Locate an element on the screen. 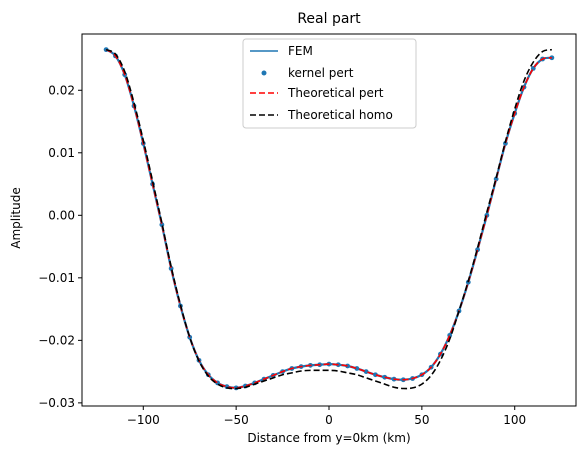  legend-theoretical-homo-label: Theoretical homo is located at coordinates (340, 115).